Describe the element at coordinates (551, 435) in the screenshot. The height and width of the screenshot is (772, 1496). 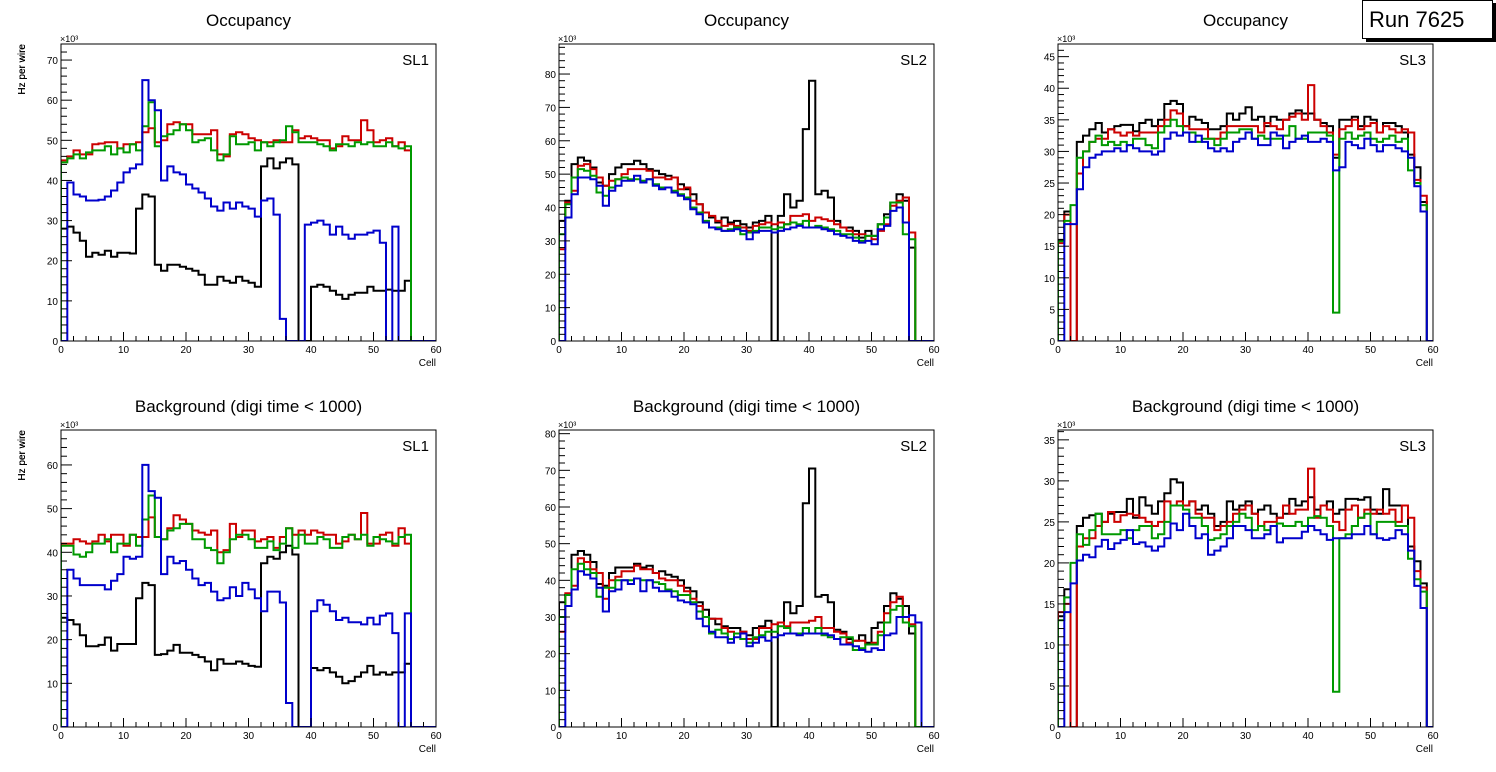
I see `y-tick-label: 80` at that location.